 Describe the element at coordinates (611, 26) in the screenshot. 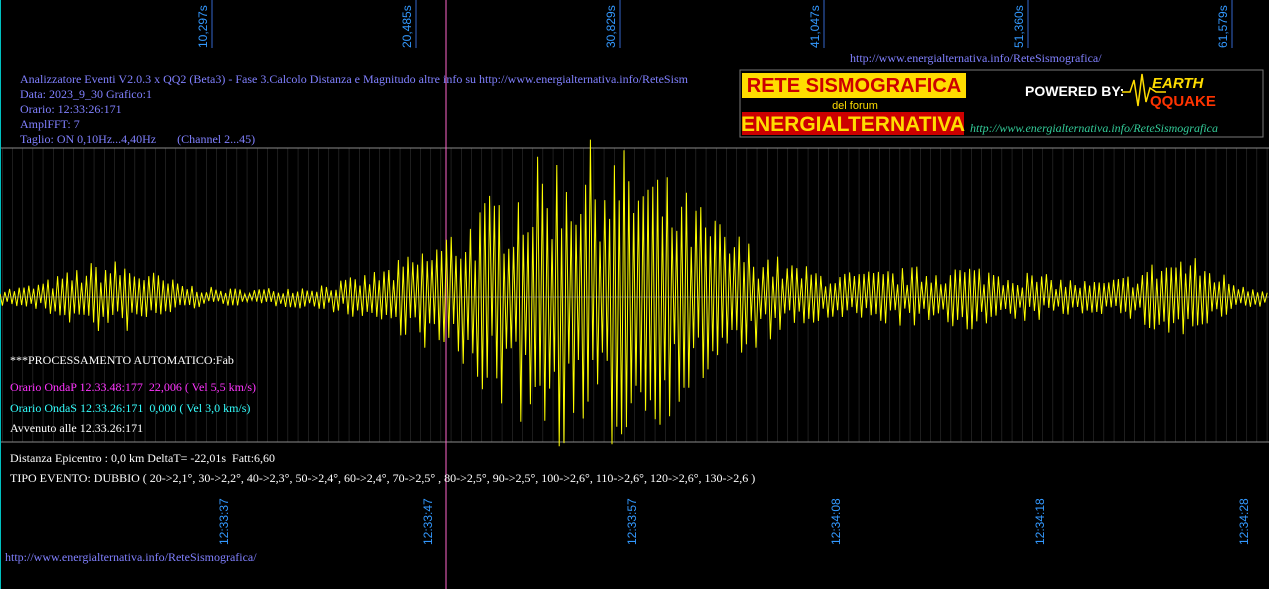

I see `top-tick-label: 30,829s` at that location.